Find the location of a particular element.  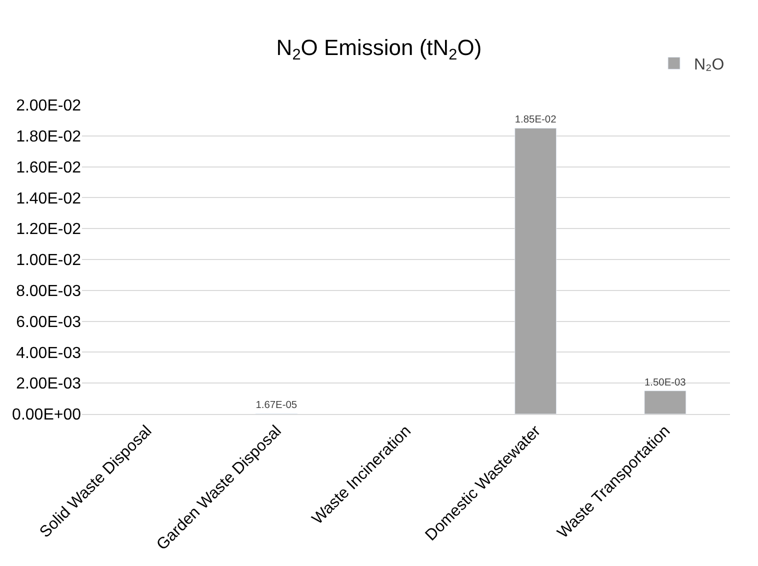

y-tick-label: 8.00E-03 is located at coordinates (49, 291).